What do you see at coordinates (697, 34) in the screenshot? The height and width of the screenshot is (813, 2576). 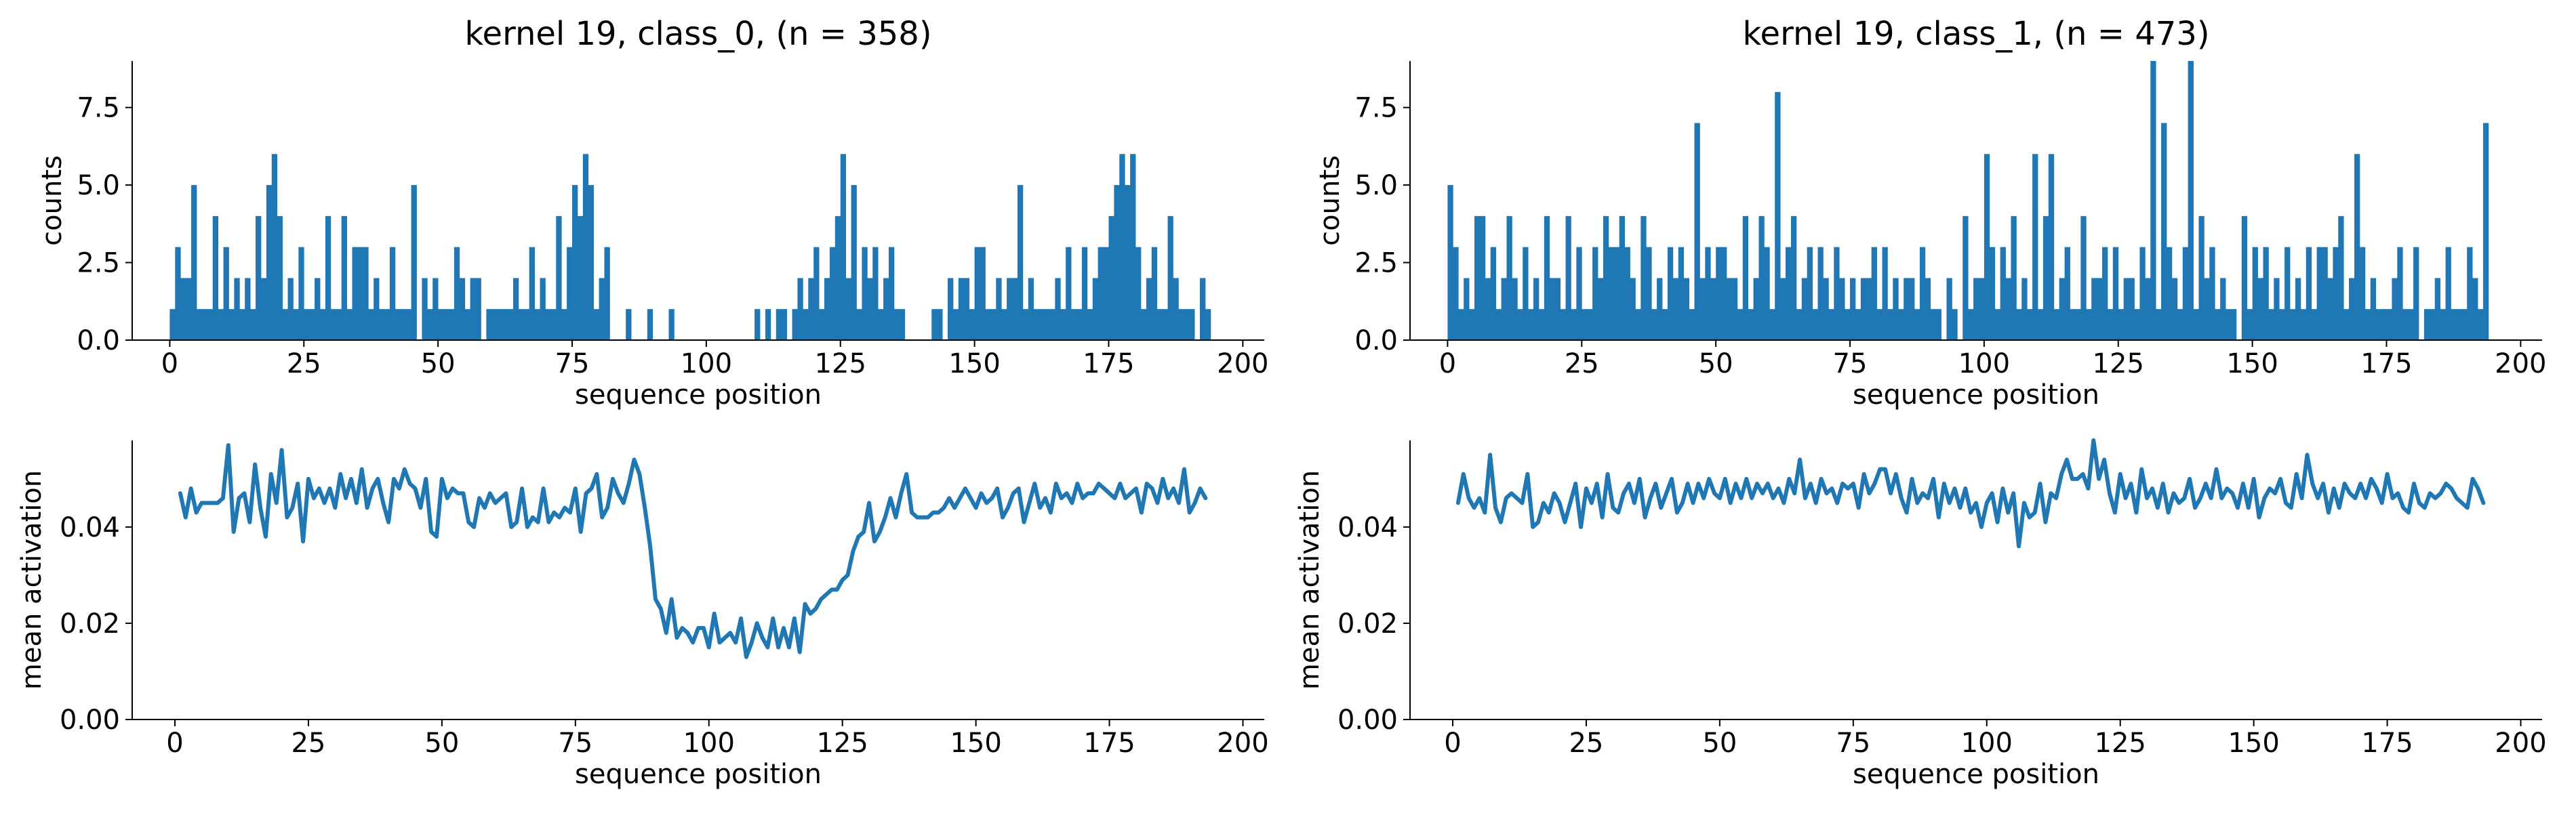 I see `chart-title: kernel 19, class_0, (n = 358)` at bounding box center [697, 34].